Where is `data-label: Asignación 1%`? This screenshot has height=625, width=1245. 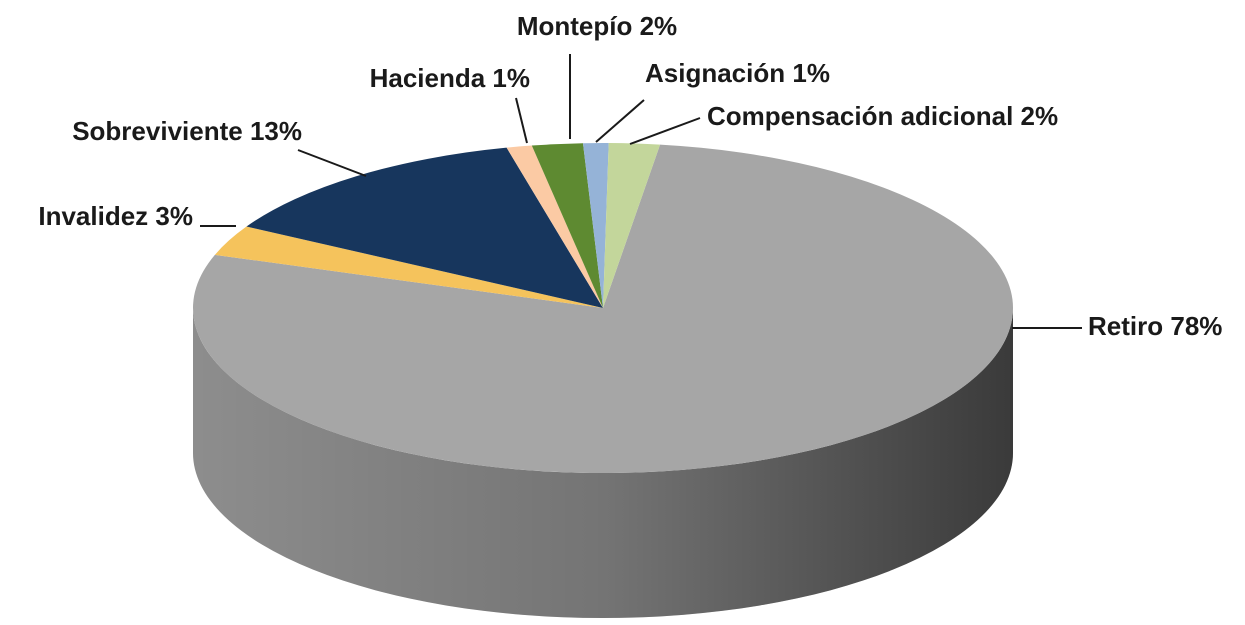
data-label: Asignación 1% is located at coordinates (737, 73).